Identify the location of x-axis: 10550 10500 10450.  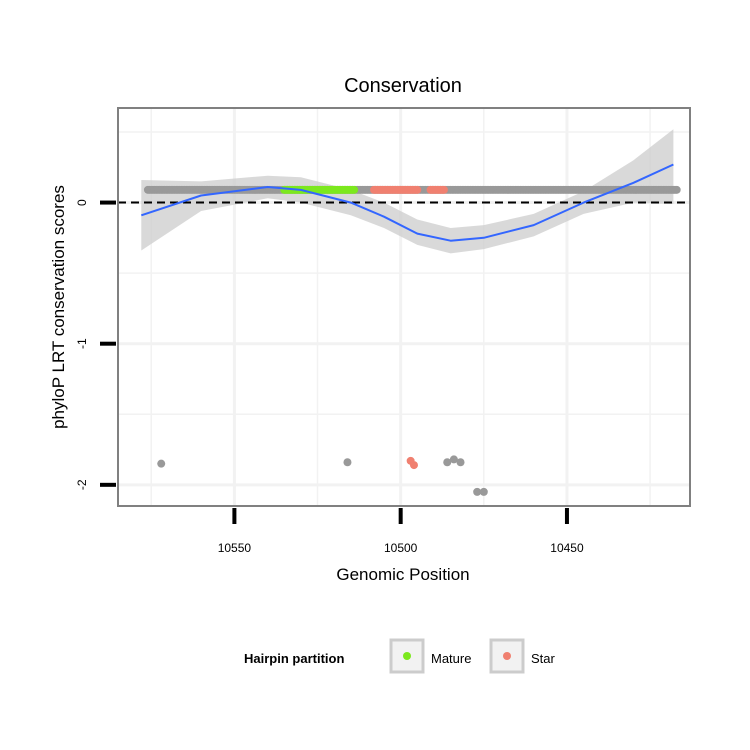
(401, 531).